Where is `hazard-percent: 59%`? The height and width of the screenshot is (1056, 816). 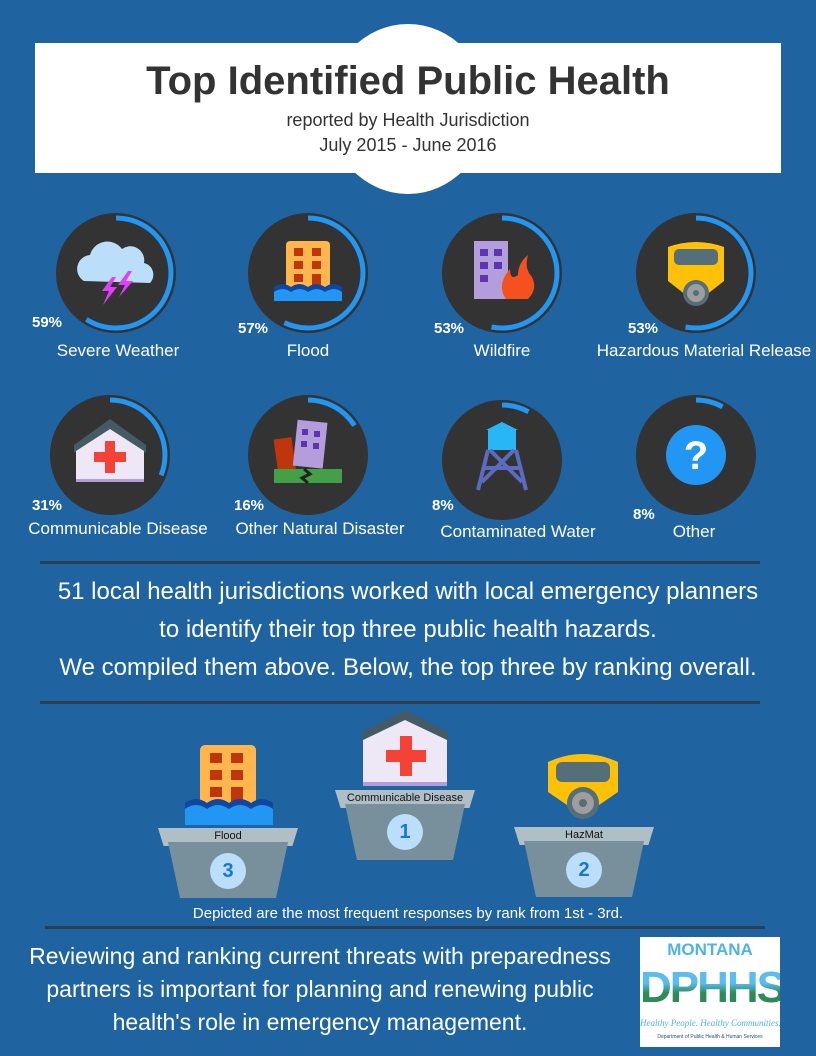
hazard-percent: 59% is located at coordinates (47, 322).